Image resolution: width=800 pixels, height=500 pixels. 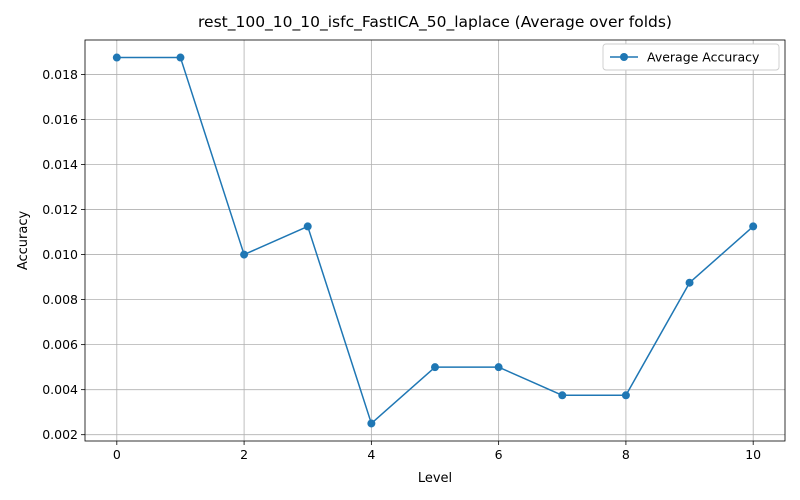 What do you see at coordinates (499, 454) in the screenshot?
I see `x-tick-label: 6` at bounding box center [499, 454].